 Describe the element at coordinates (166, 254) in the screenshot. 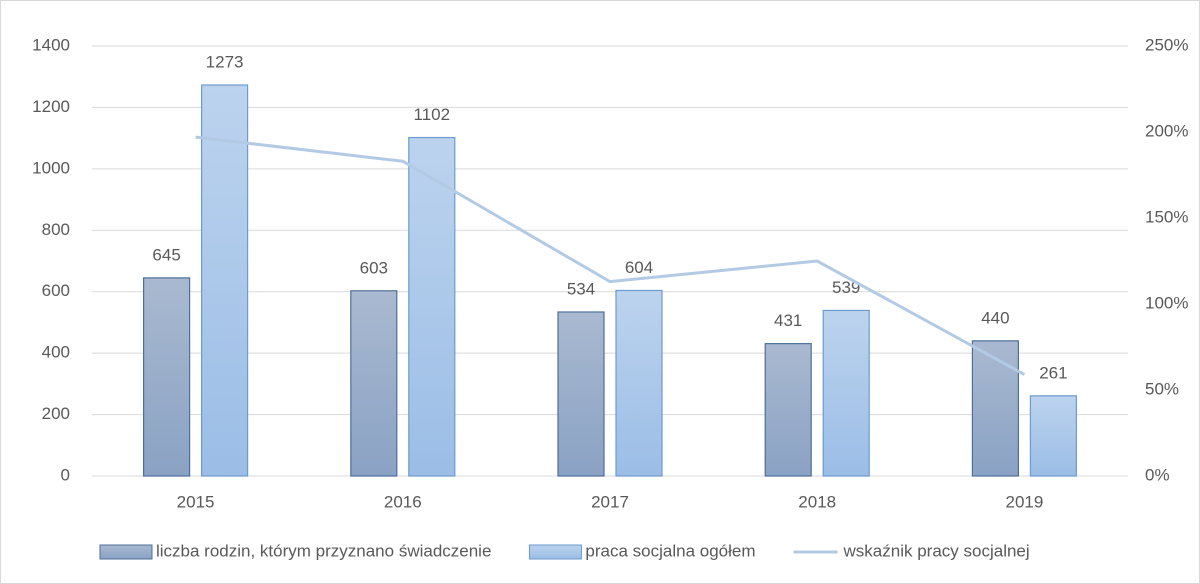

I see `data-label: 645` at that location.